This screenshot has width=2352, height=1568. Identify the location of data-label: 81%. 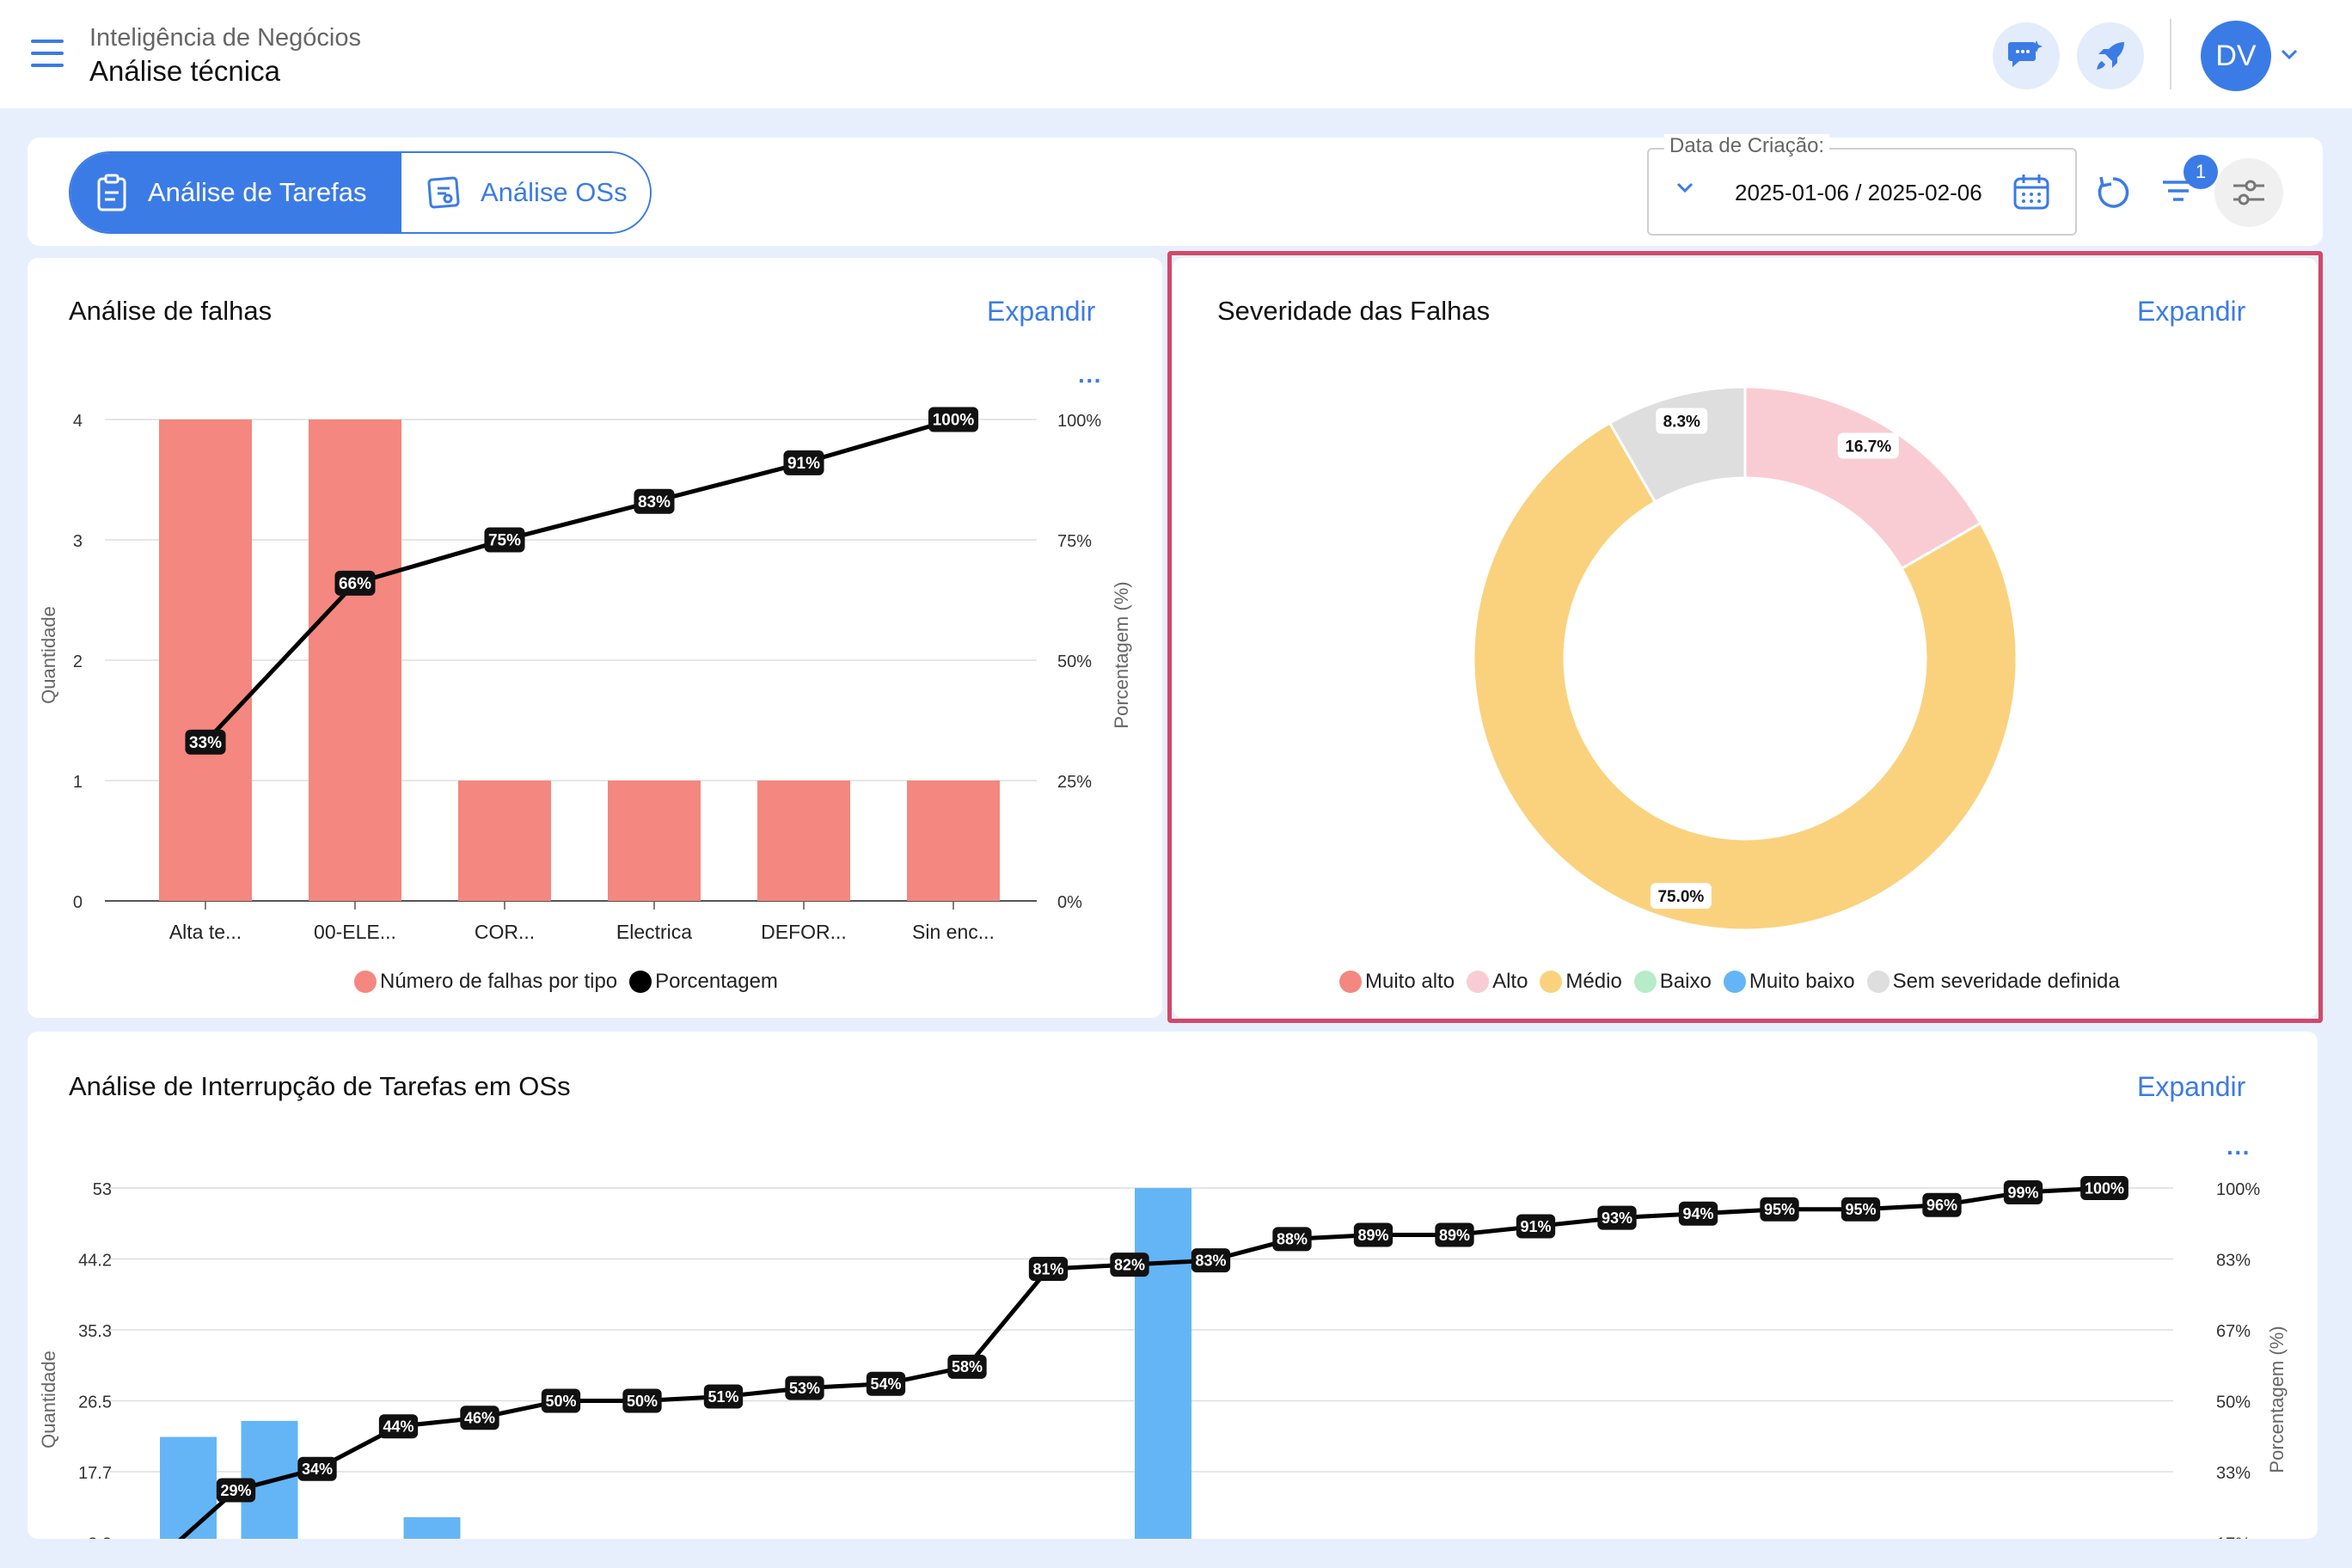
(1047, 1268).